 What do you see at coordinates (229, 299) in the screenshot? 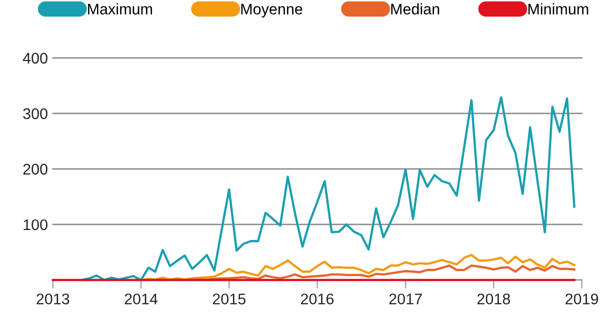
I see `x-tick-label: 2015` at bounding box center [229, 299].